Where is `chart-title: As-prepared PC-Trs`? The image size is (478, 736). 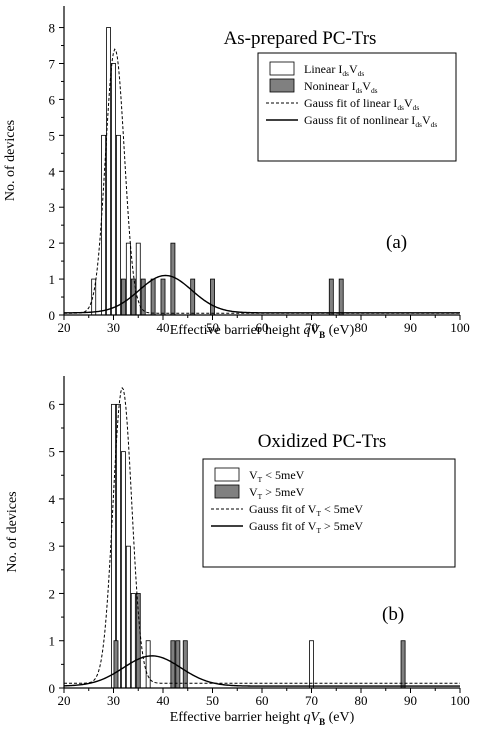 chart-title: As-prepared PC-Trs is located at coordinates (300, 38).